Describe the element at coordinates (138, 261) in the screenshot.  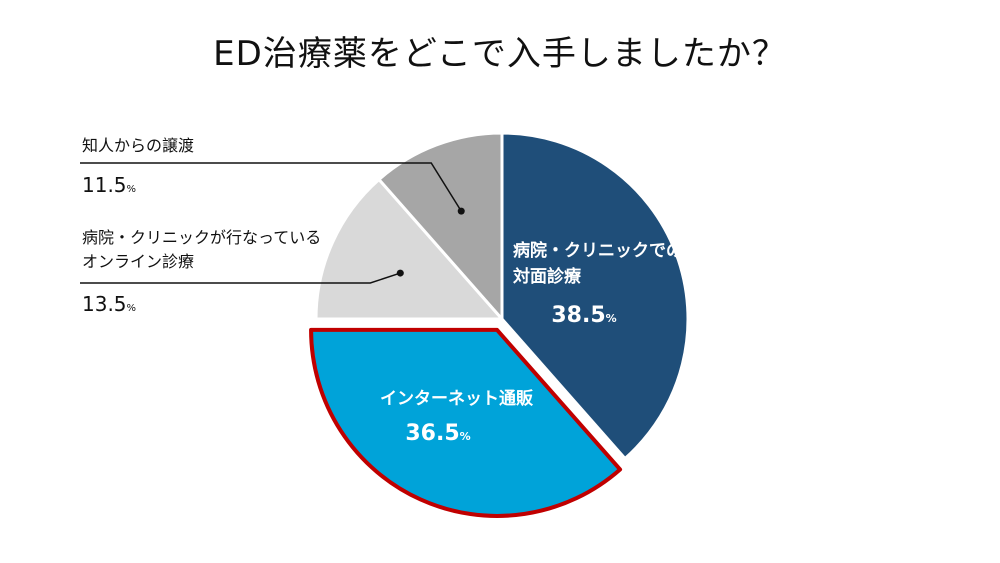
I see `slice-label: オンライン診療` at that location.